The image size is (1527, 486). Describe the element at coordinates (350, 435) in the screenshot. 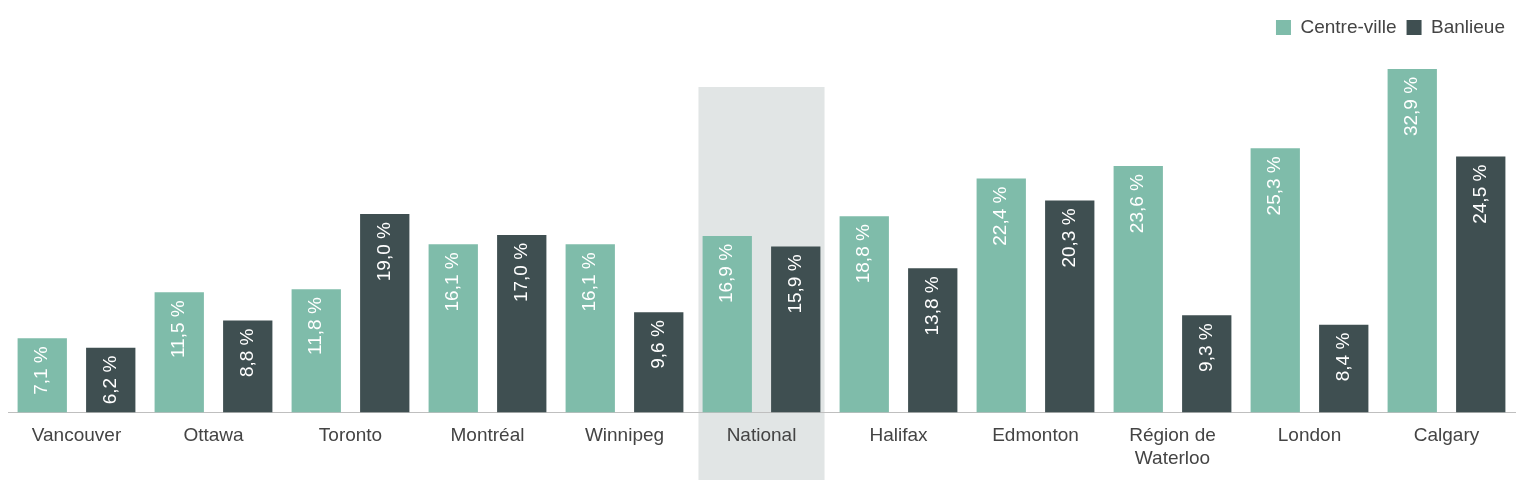

I see `x-tick-label: Toronto` at that location.